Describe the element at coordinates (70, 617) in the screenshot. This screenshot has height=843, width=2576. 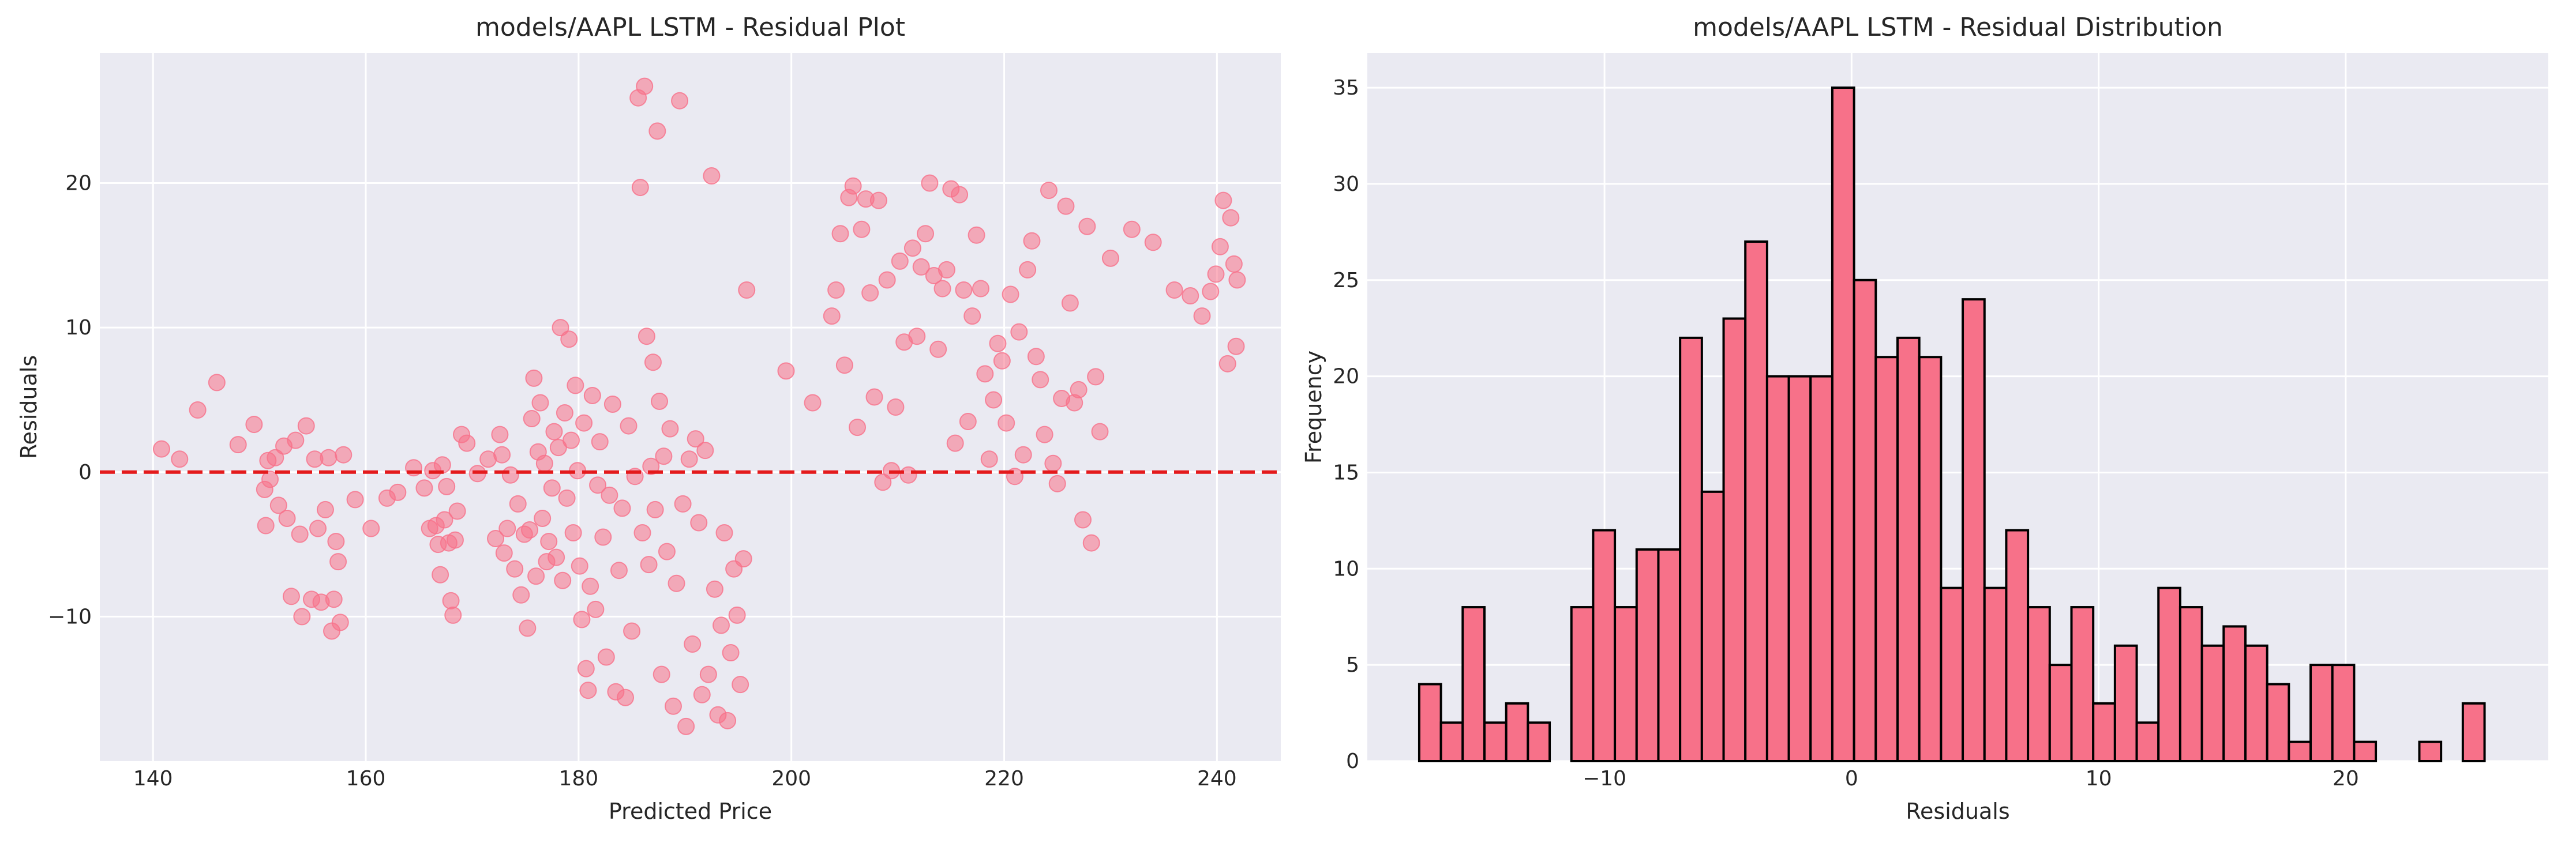
I see `y-tick-label: −10` at that location.